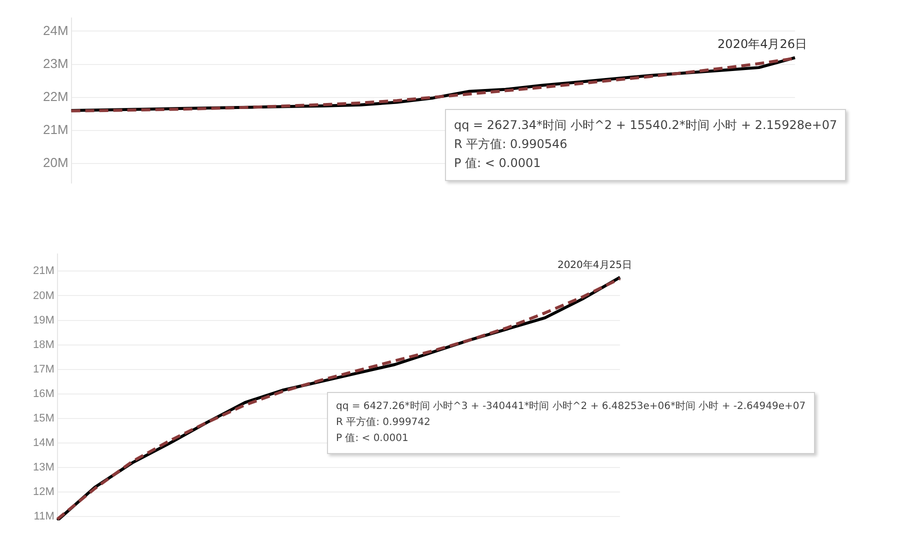 The width and height of the screenshot is (911, 554). I want to click on y-tick-label: 19M, so click(43, 320).